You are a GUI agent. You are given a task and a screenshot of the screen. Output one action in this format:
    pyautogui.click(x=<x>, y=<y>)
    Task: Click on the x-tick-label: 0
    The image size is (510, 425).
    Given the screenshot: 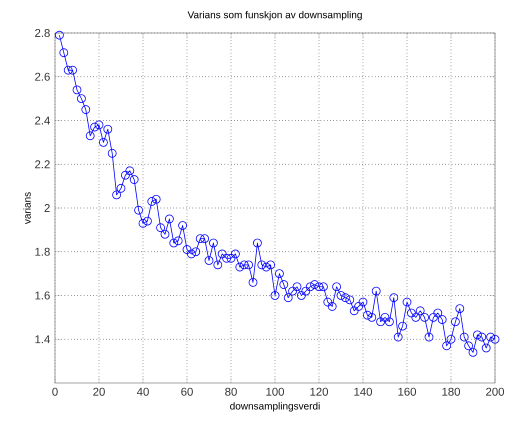 What is the action you would take?
    pyautogui.click(x=55, y=392)
    